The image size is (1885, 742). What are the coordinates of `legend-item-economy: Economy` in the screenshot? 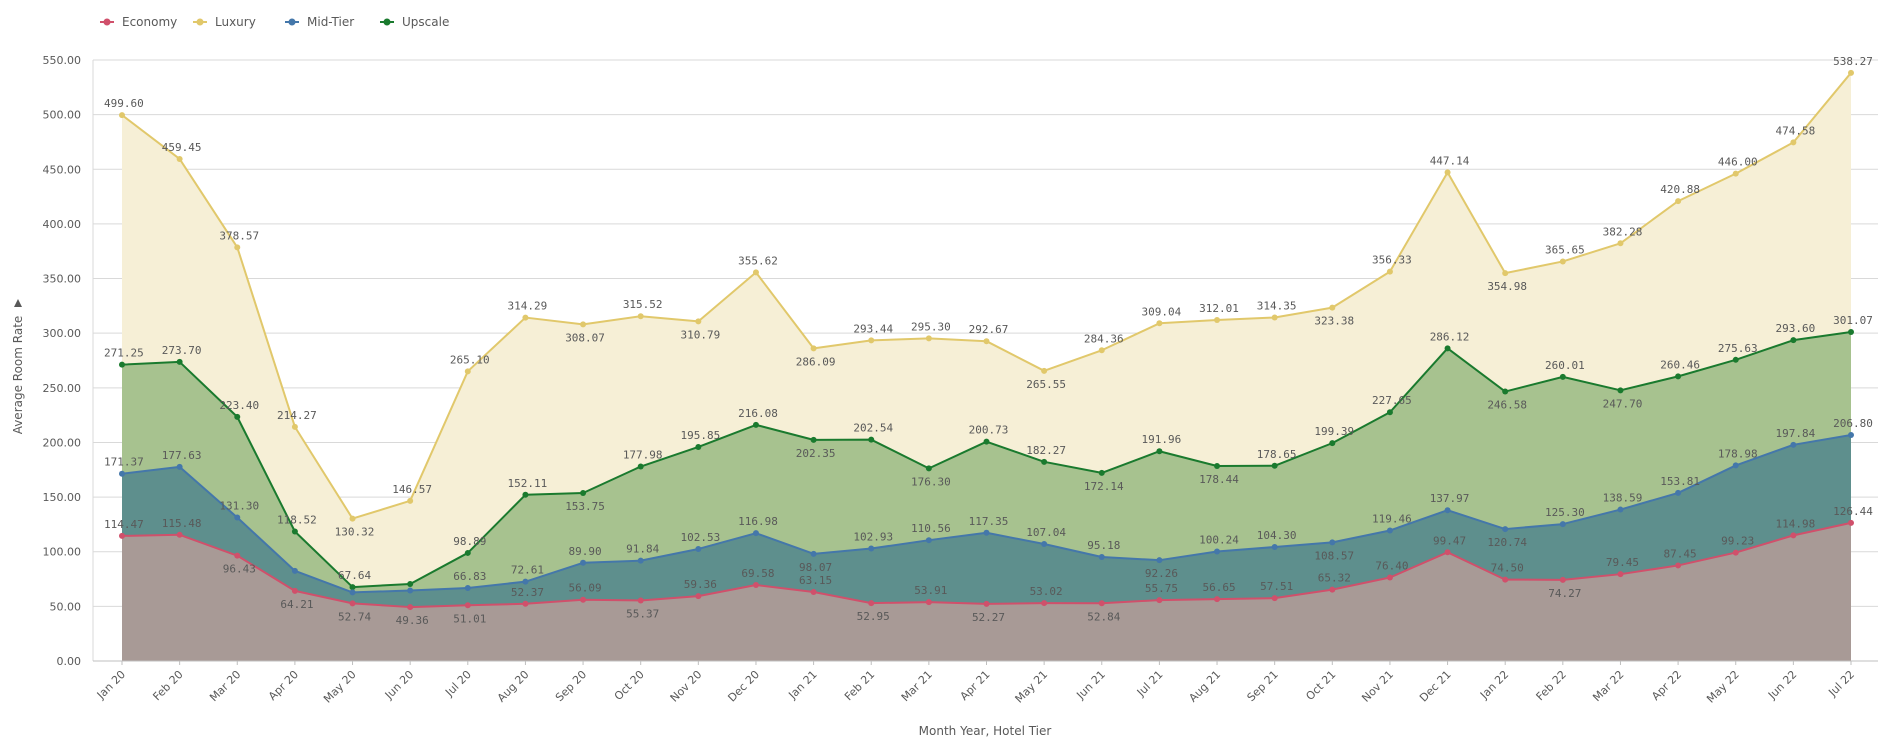 It's located at (138, 22).